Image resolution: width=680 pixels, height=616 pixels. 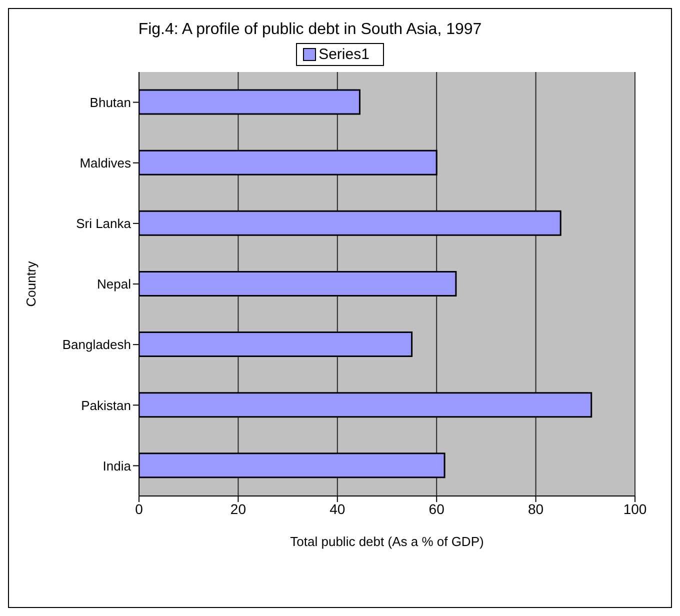 I want to click on y-tick-label: Bangladesh, so click(x=96, y=344).